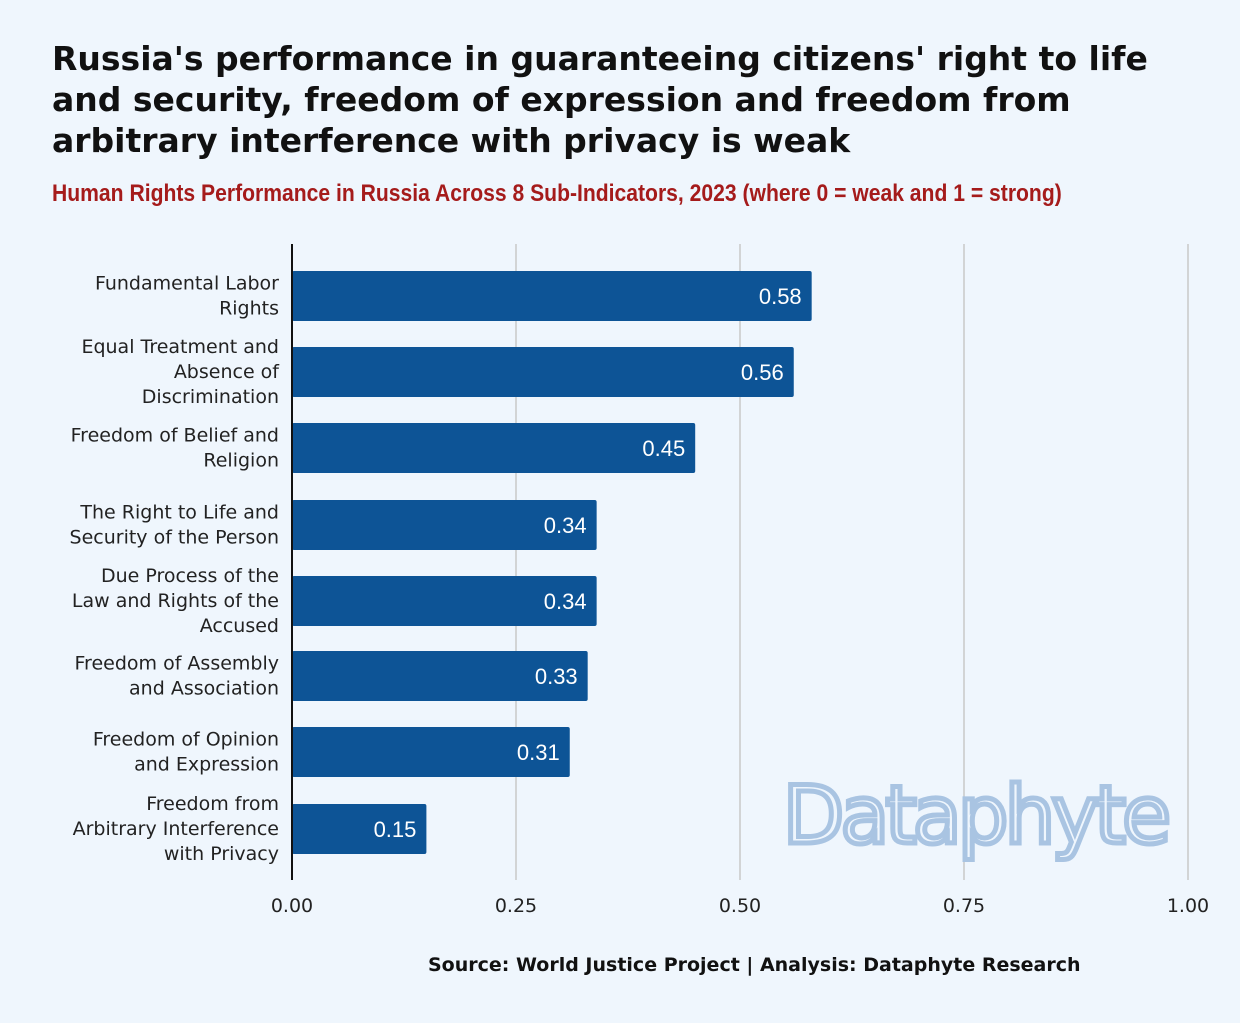  Describe the element at coordinates (292, 906) in the screenshot. I see `x-tick-label: 0.00` at that location.